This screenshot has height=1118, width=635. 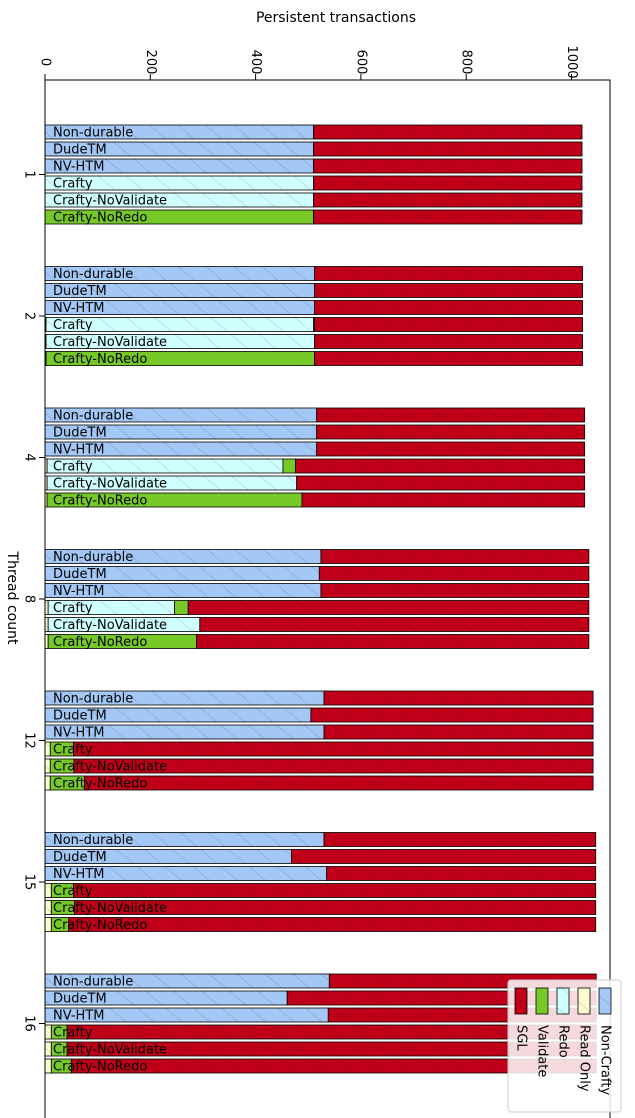 I want to click on thread-count-label: 8, so click(x=29, y=599).